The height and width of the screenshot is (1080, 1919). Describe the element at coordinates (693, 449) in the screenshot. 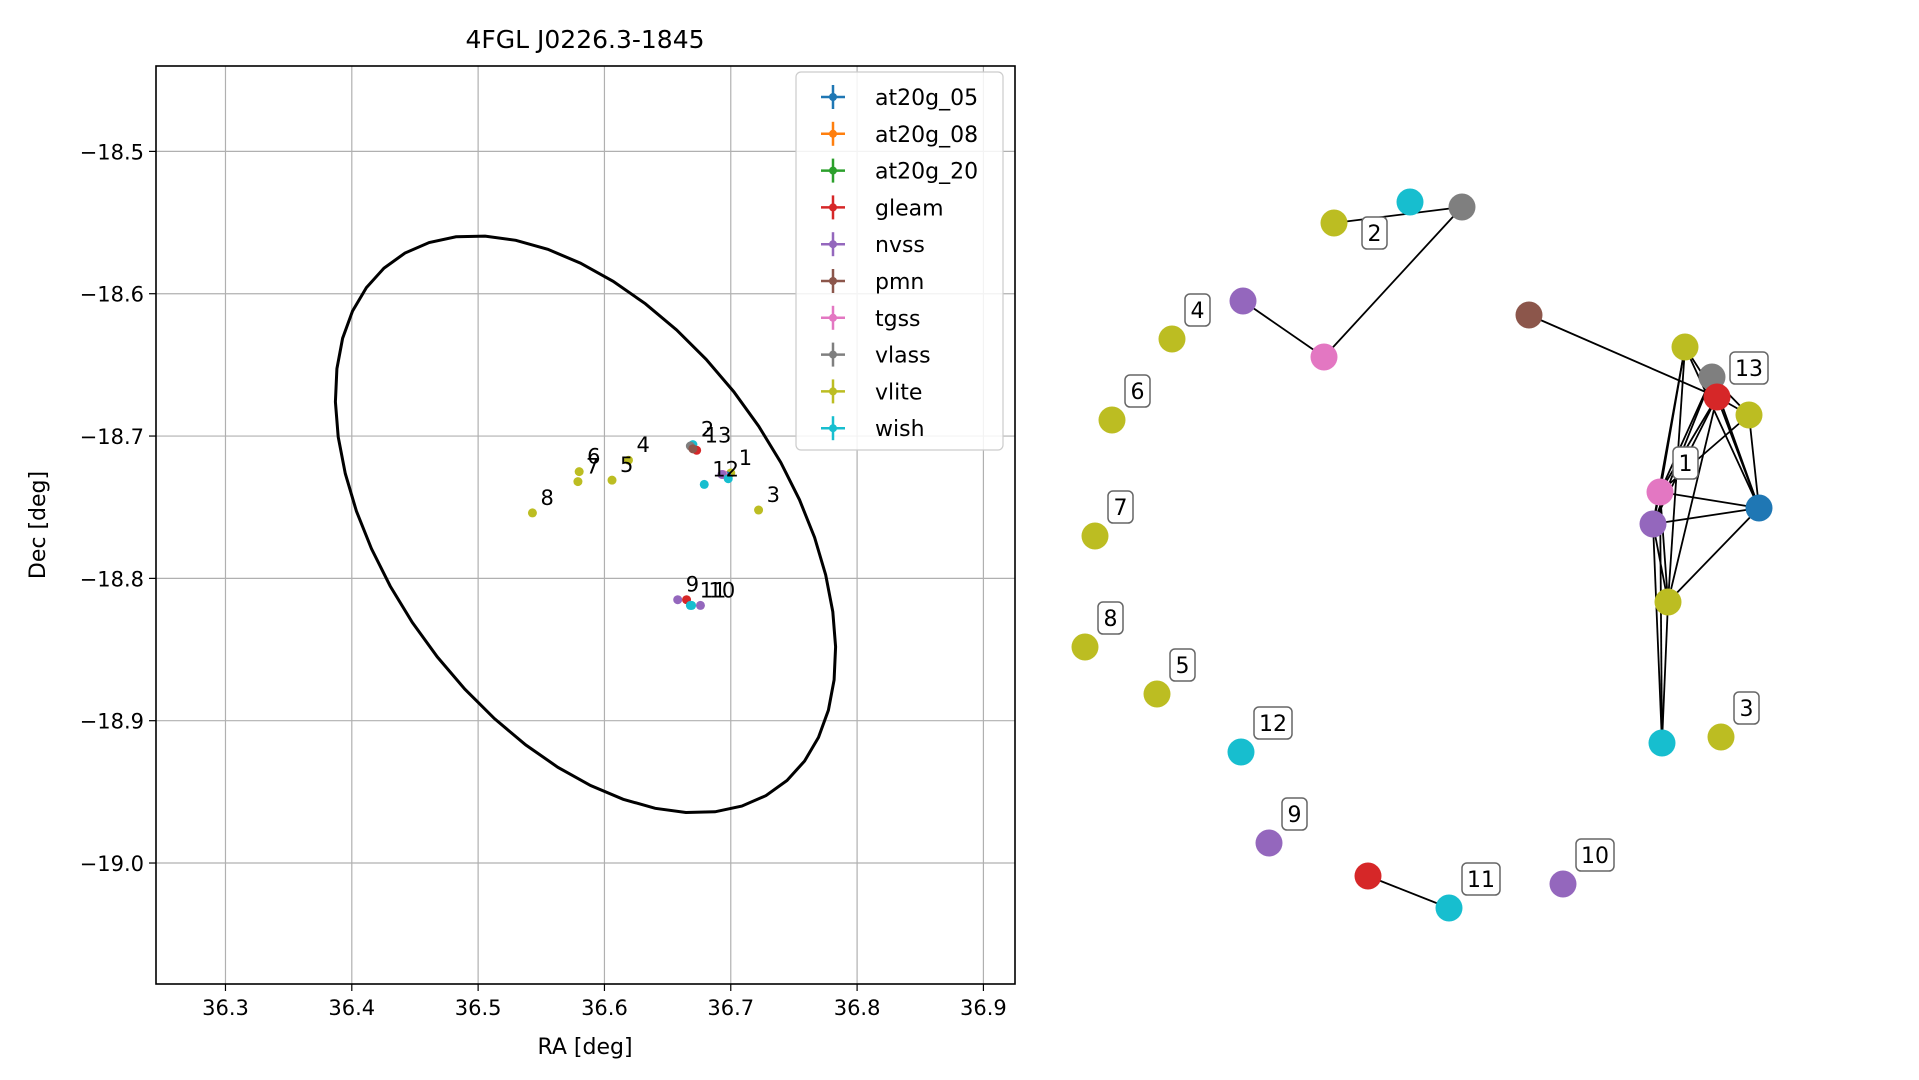

I see `source-point-pmn` at that location.